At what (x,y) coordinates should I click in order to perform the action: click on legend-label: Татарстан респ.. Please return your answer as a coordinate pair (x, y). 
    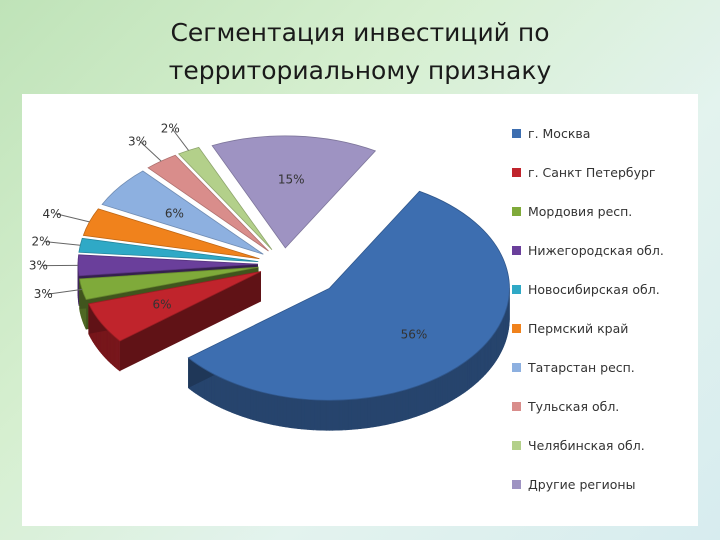
    Looking at the image, I should click on (581, 367).